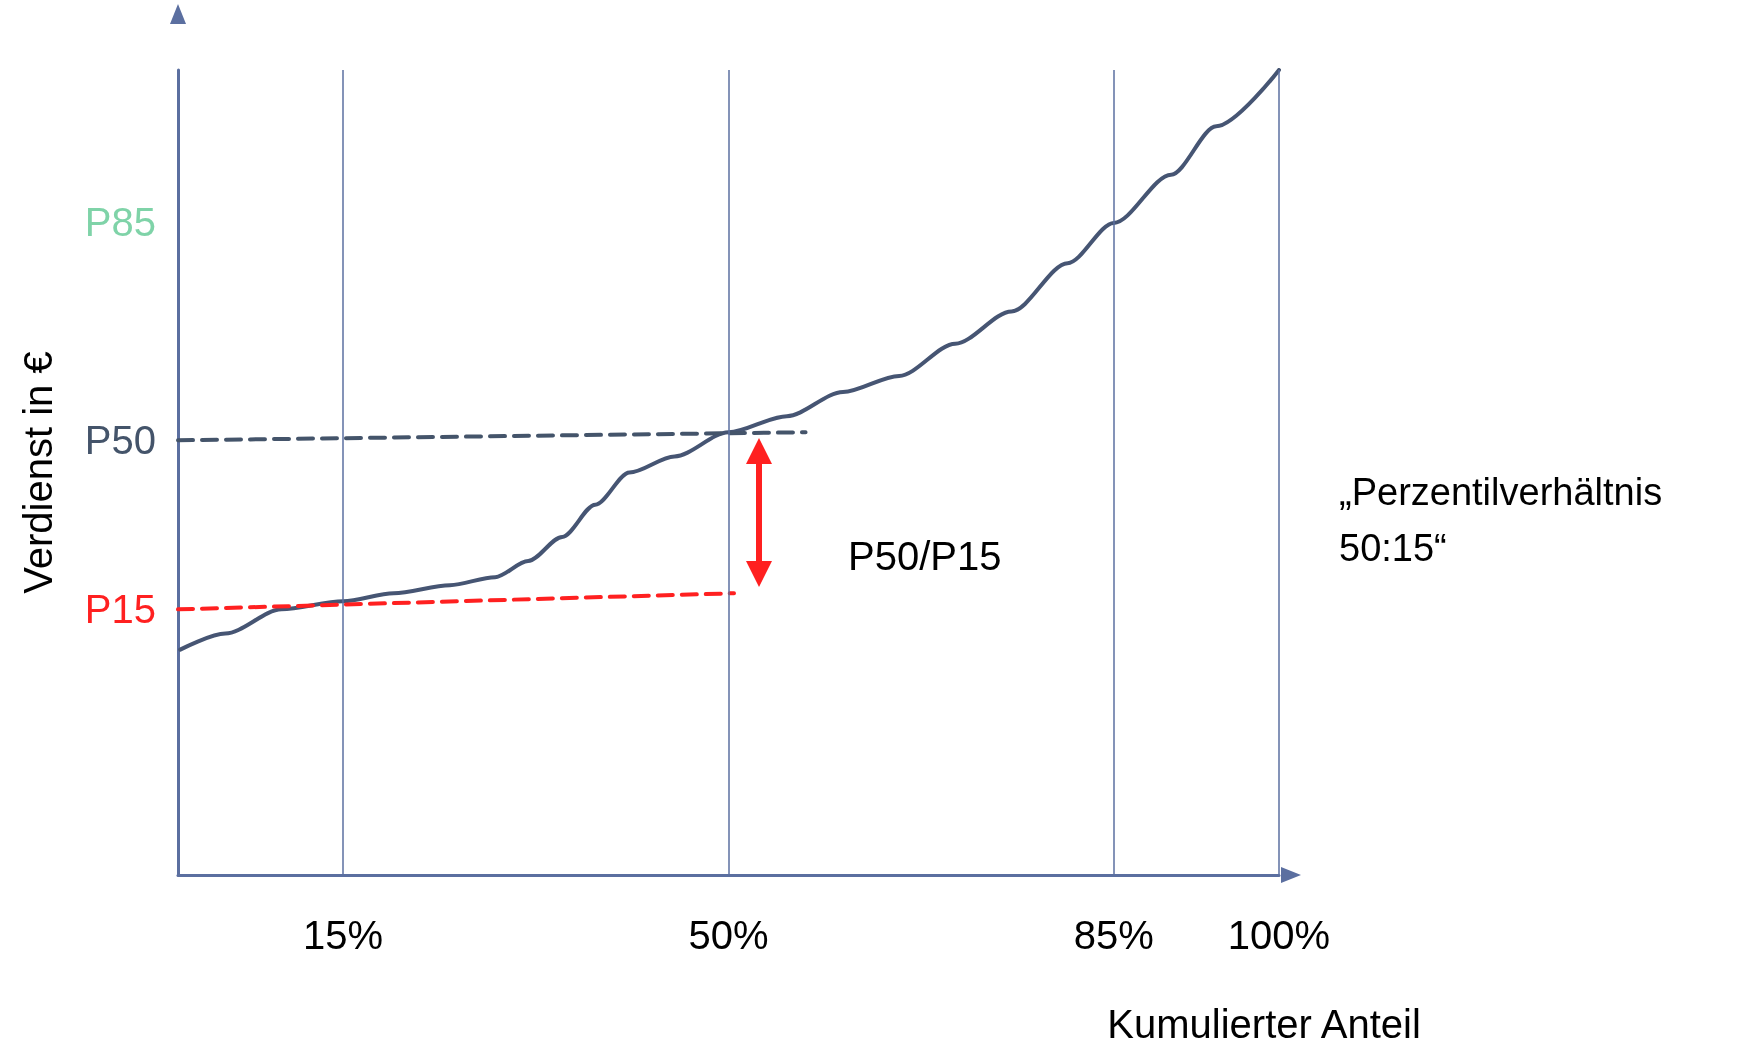 This screenshot has height=1056, width=1763. Describe the element at coordinates (1279, 935) in the screenshot. I see `x-tick-label: 100%` at that location.